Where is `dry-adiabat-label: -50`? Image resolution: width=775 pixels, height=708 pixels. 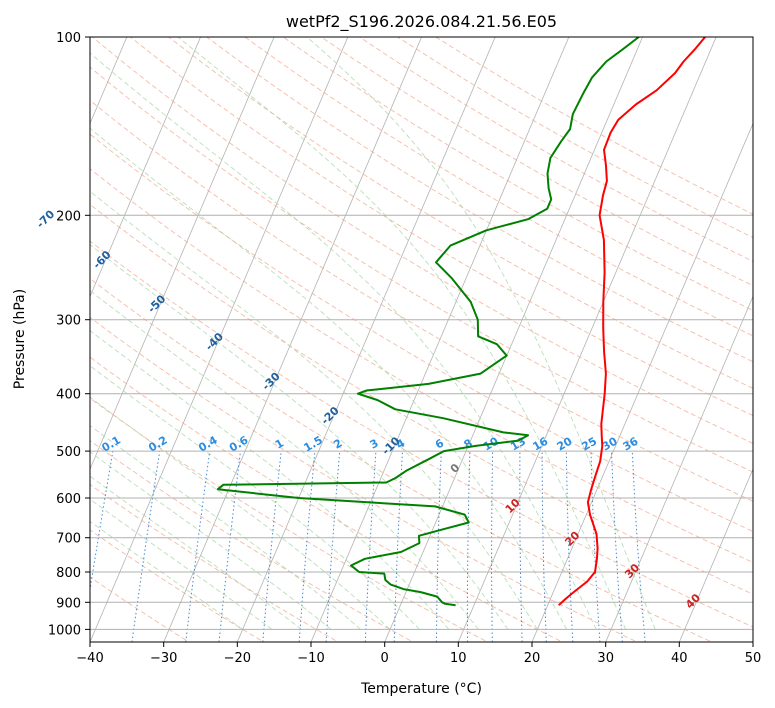
dry-adiabat-label: -50 is located at coordinates (156, 303).